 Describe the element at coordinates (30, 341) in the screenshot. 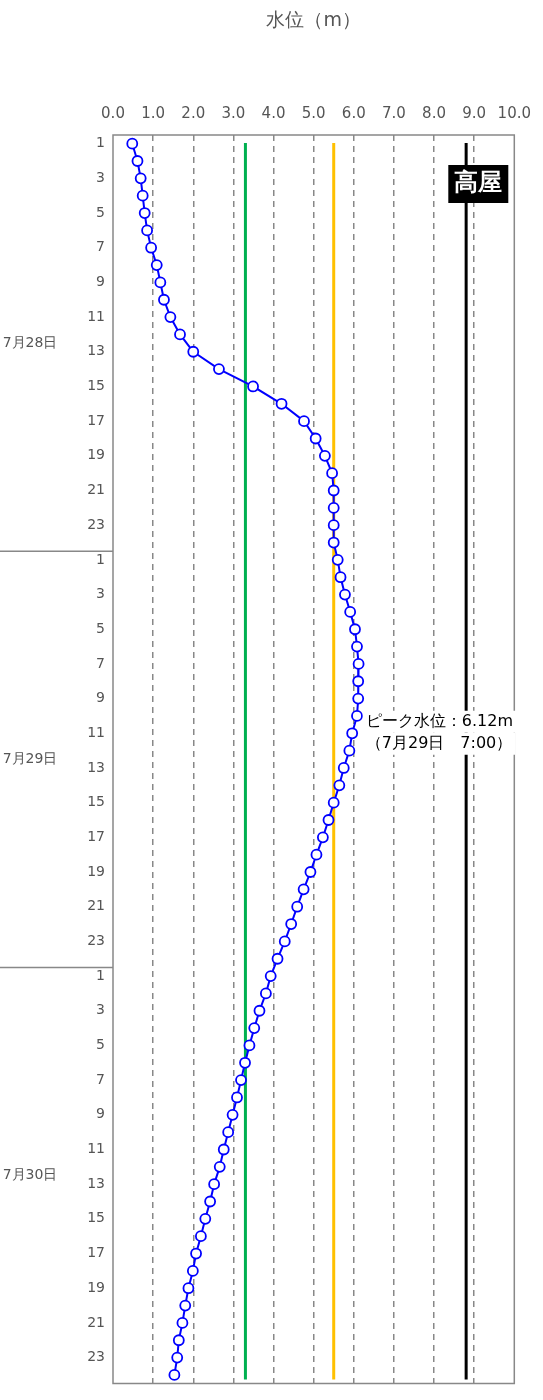

I see `text: 7月28日` at that location.